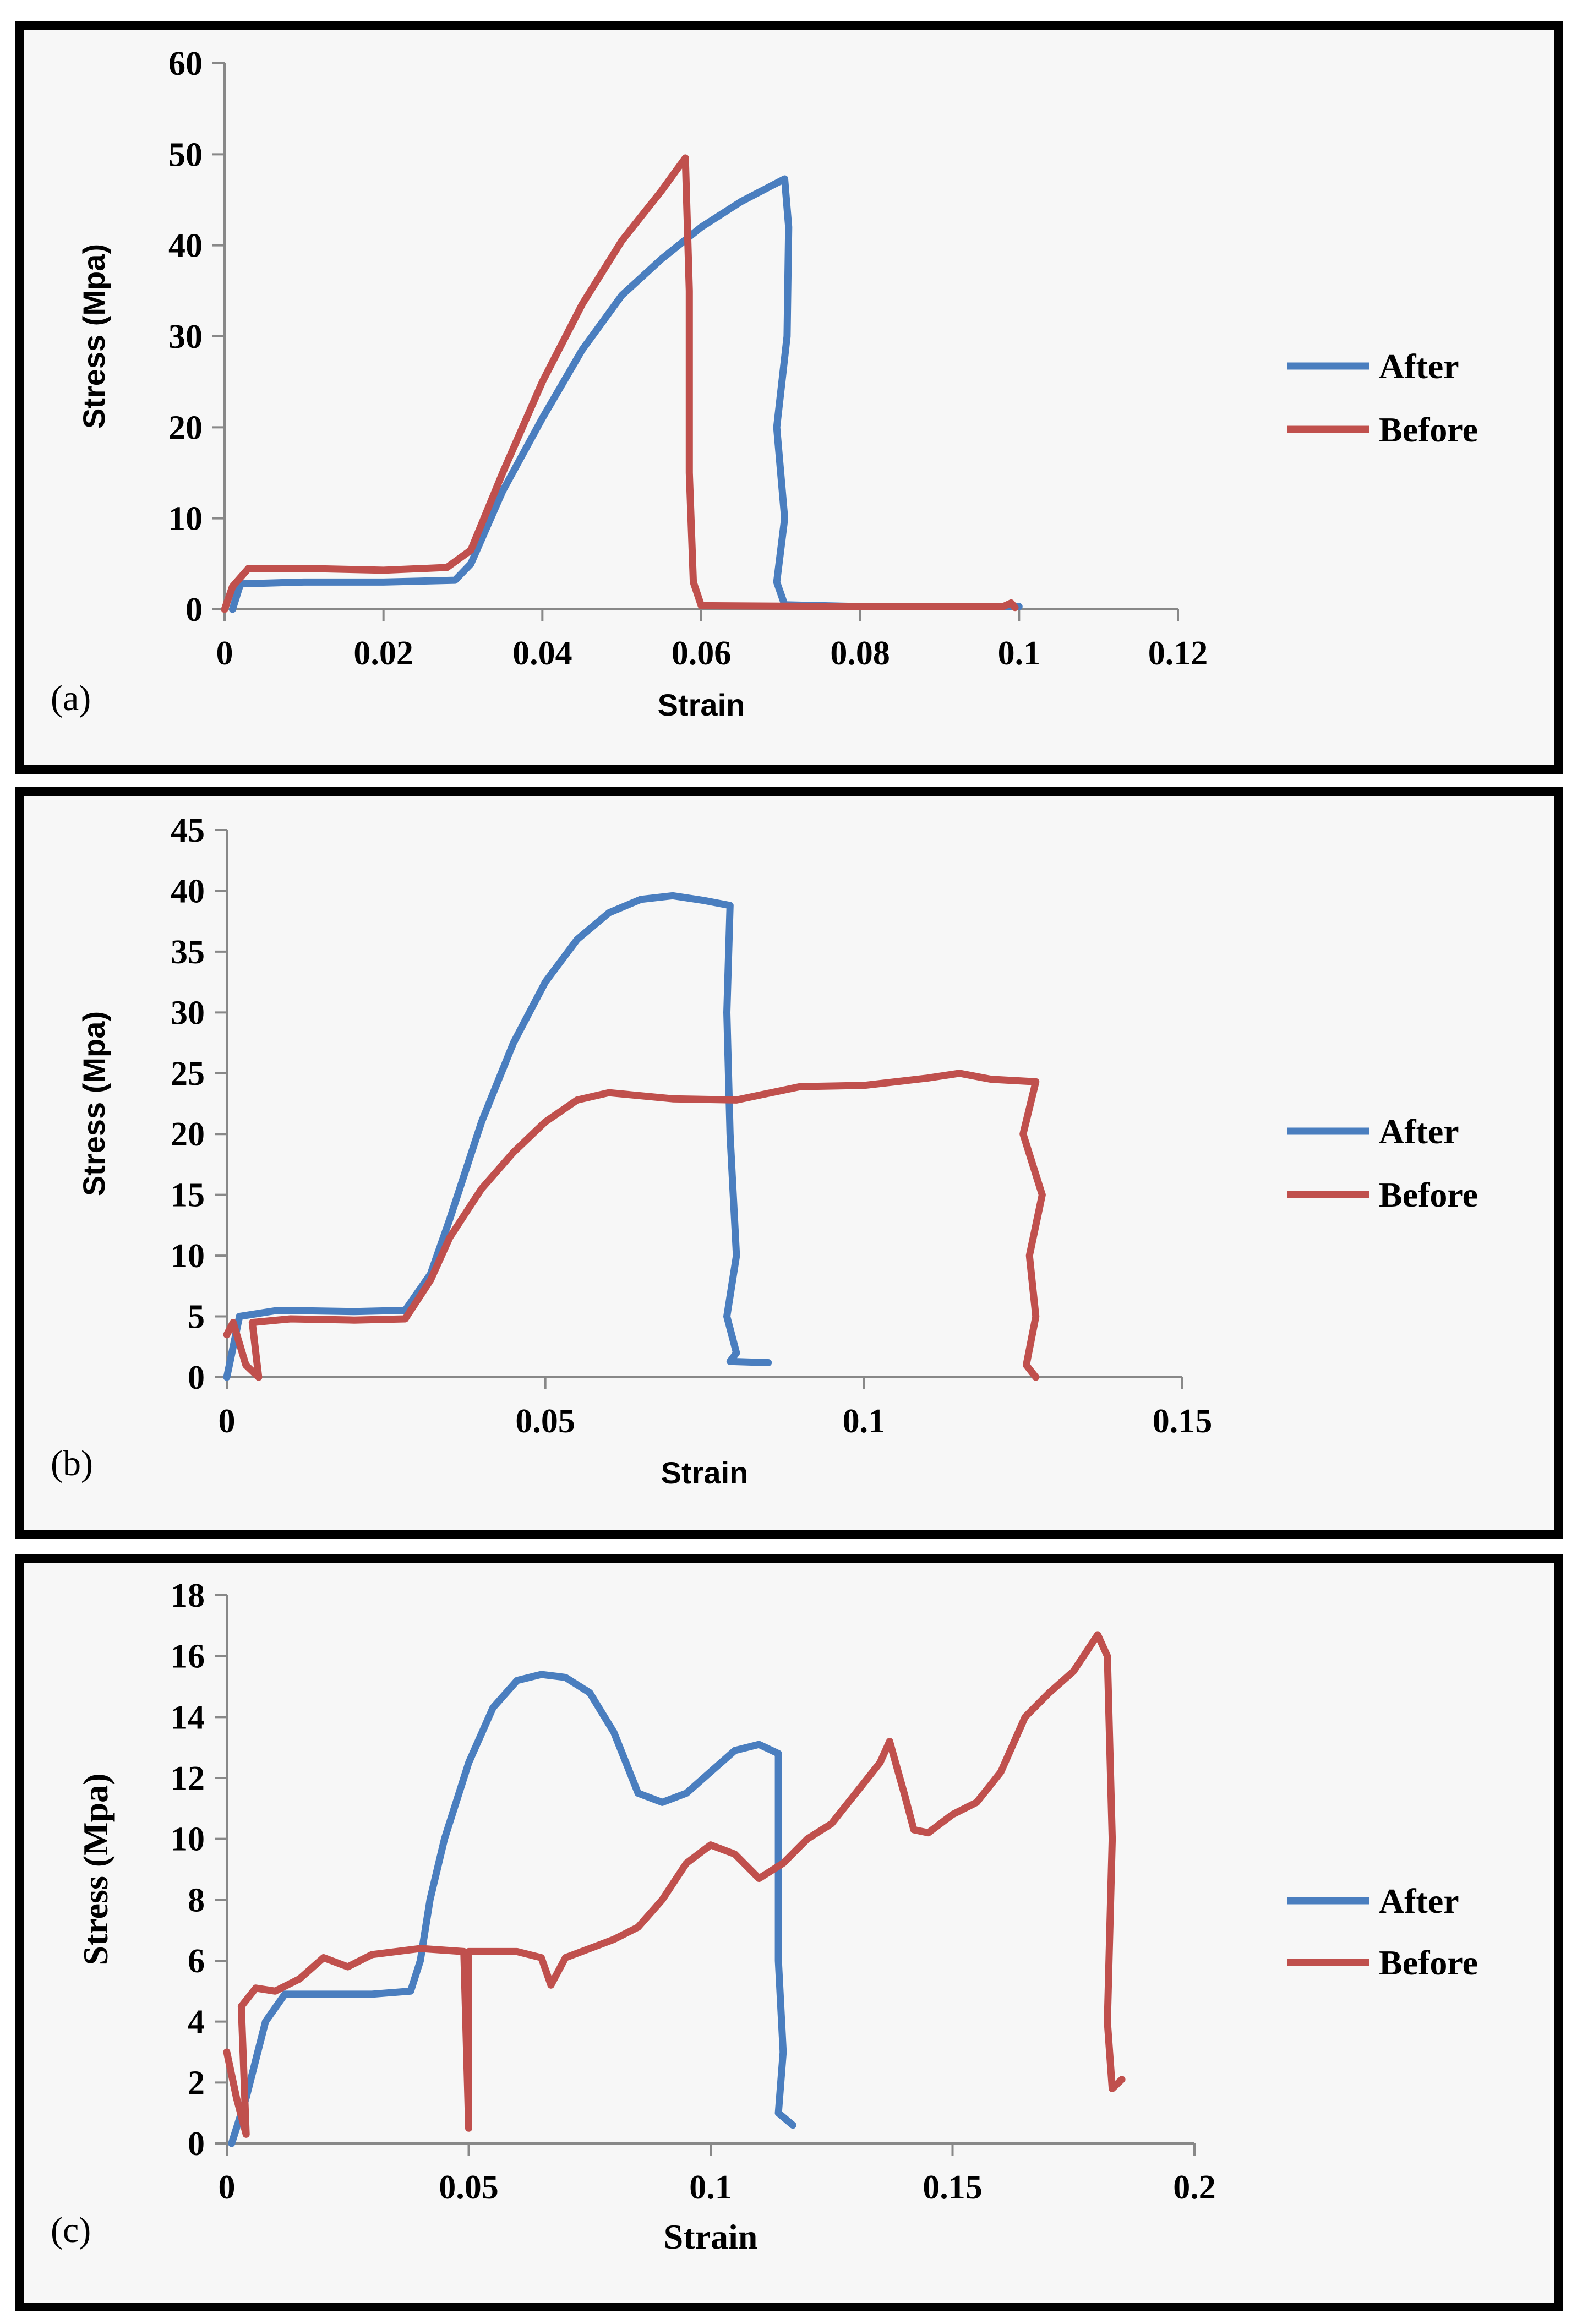  What do you see at coordinates (196, 1318) in the screenshot?
I see `y-tick-label: 5` at bounding box center [196, 1318].